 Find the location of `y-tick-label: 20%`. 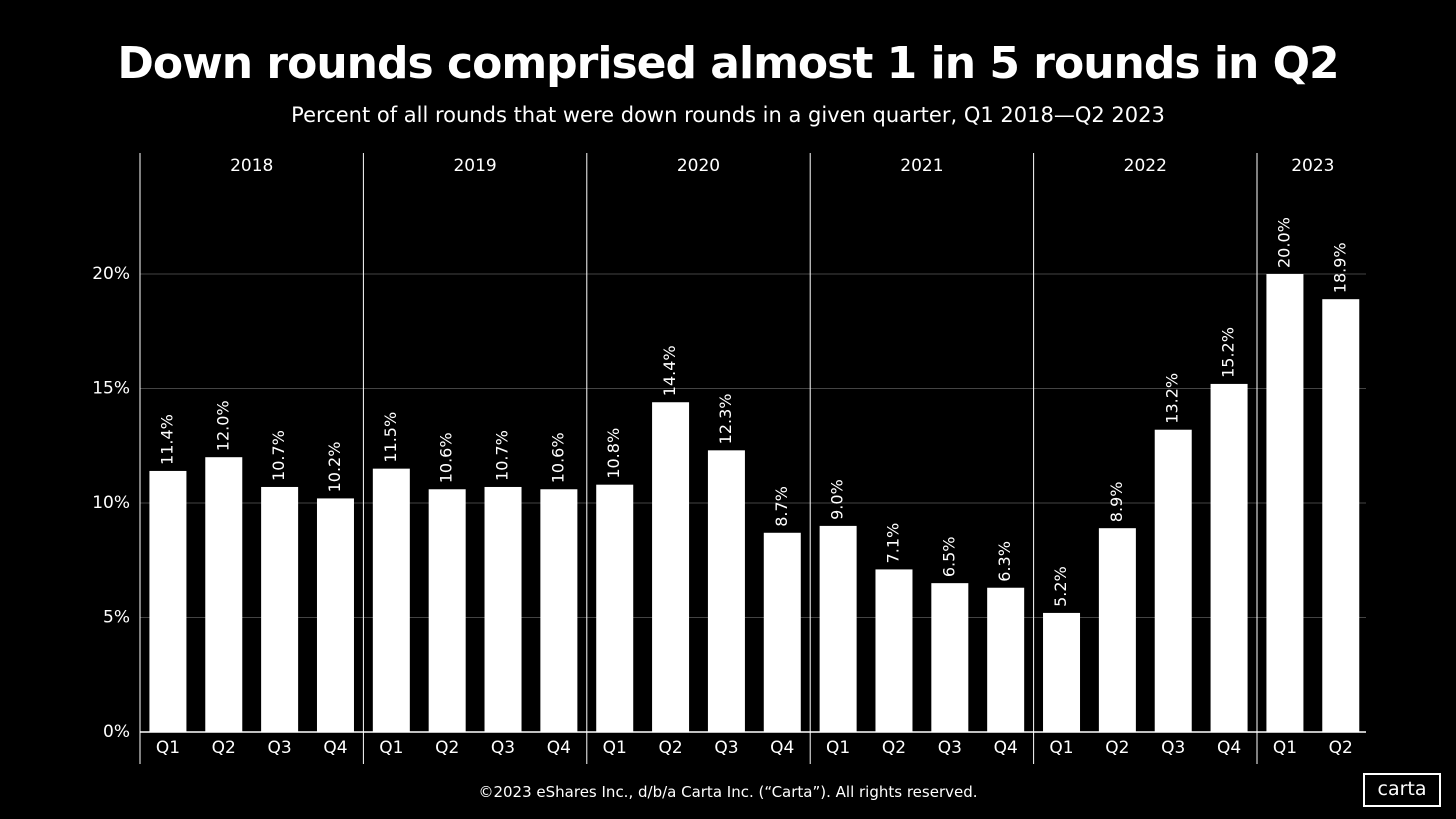

y-tick-label: 20% is located at coordinates (111, 274).